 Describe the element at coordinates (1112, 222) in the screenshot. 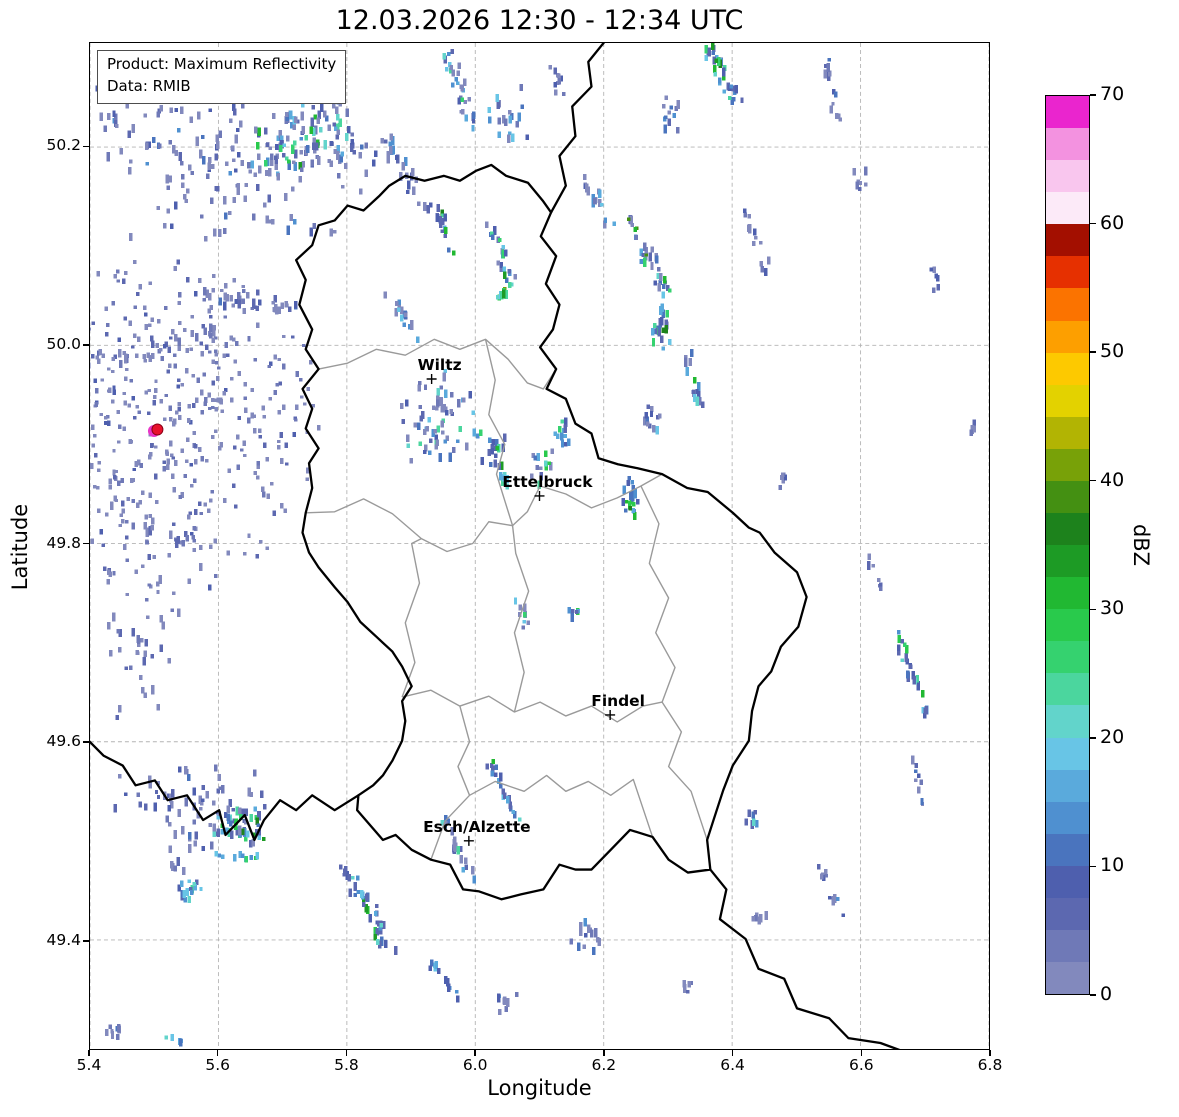

I see `colorbar-tick-label: 60` at that location.